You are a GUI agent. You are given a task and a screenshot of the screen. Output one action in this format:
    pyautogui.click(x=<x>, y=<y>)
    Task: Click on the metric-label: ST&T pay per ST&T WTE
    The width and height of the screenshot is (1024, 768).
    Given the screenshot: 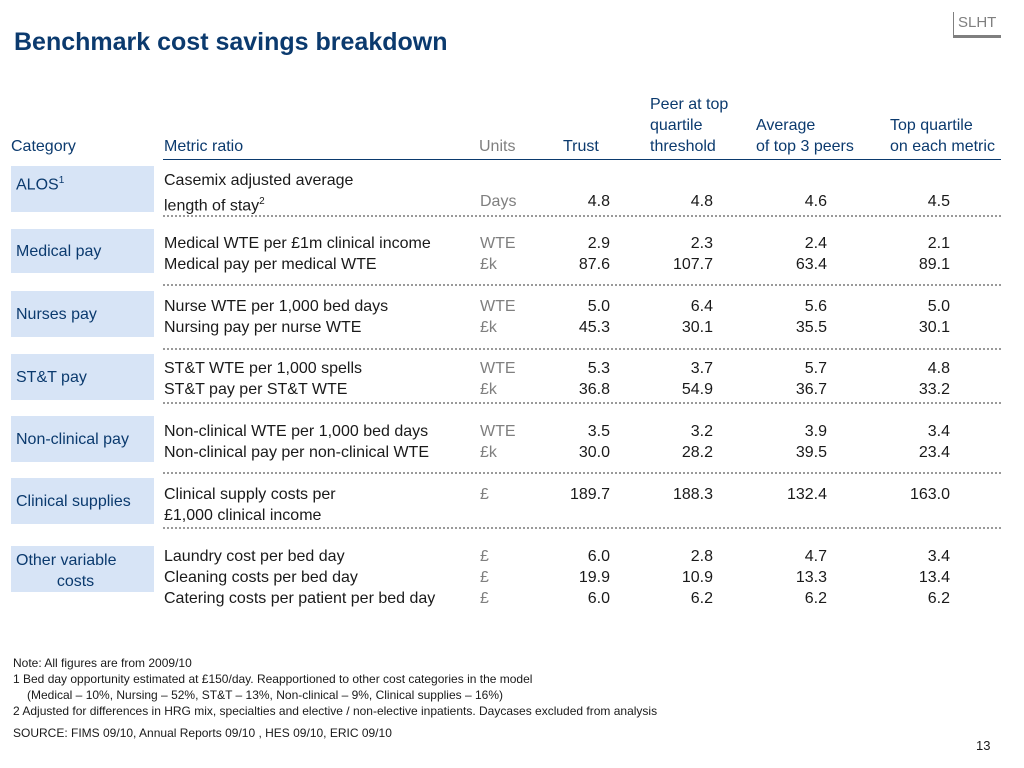 What is the action you would take?
    pyautogui.click(x=256, y=389)
    